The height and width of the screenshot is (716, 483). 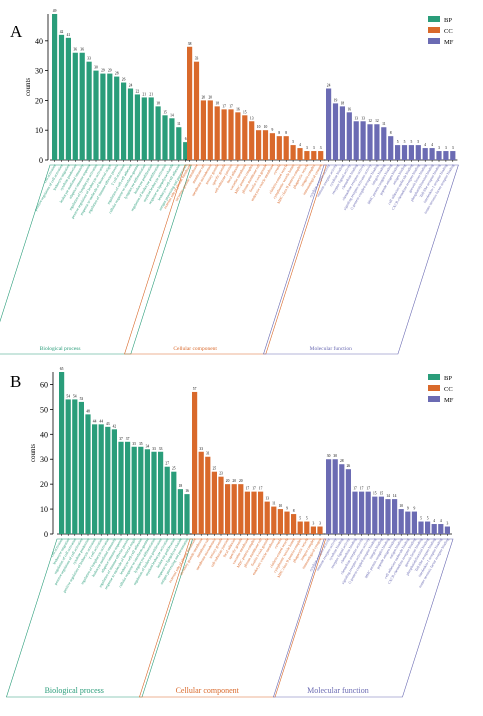 What do you see at coordinates (448, 389) in the screenshot?
I see `legend-label-cc: CC` at bounding box center [448, 389].